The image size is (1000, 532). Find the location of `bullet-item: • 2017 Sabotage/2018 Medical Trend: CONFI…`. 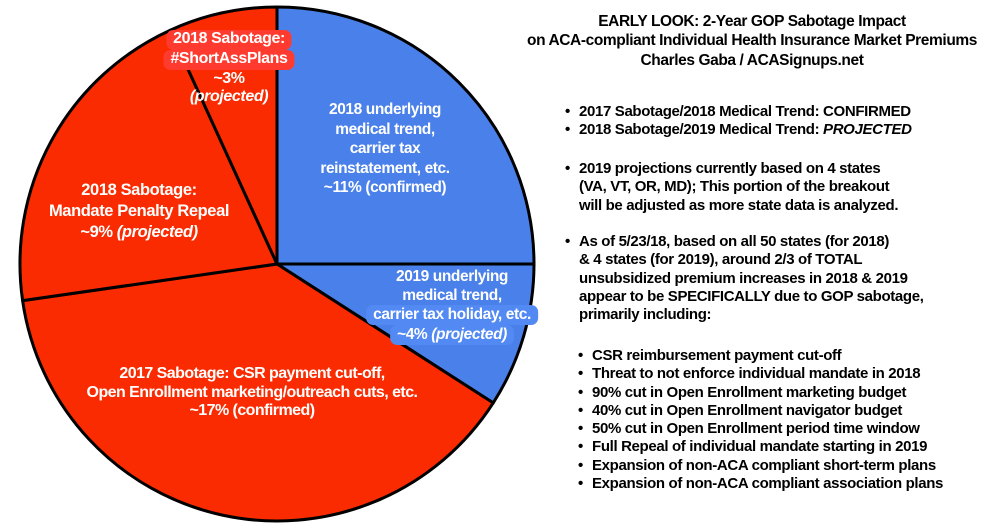

bullet-item: • 2017 Sabotage/2018 Medical Trend: CONFI… is located at coordinates (738, 112).